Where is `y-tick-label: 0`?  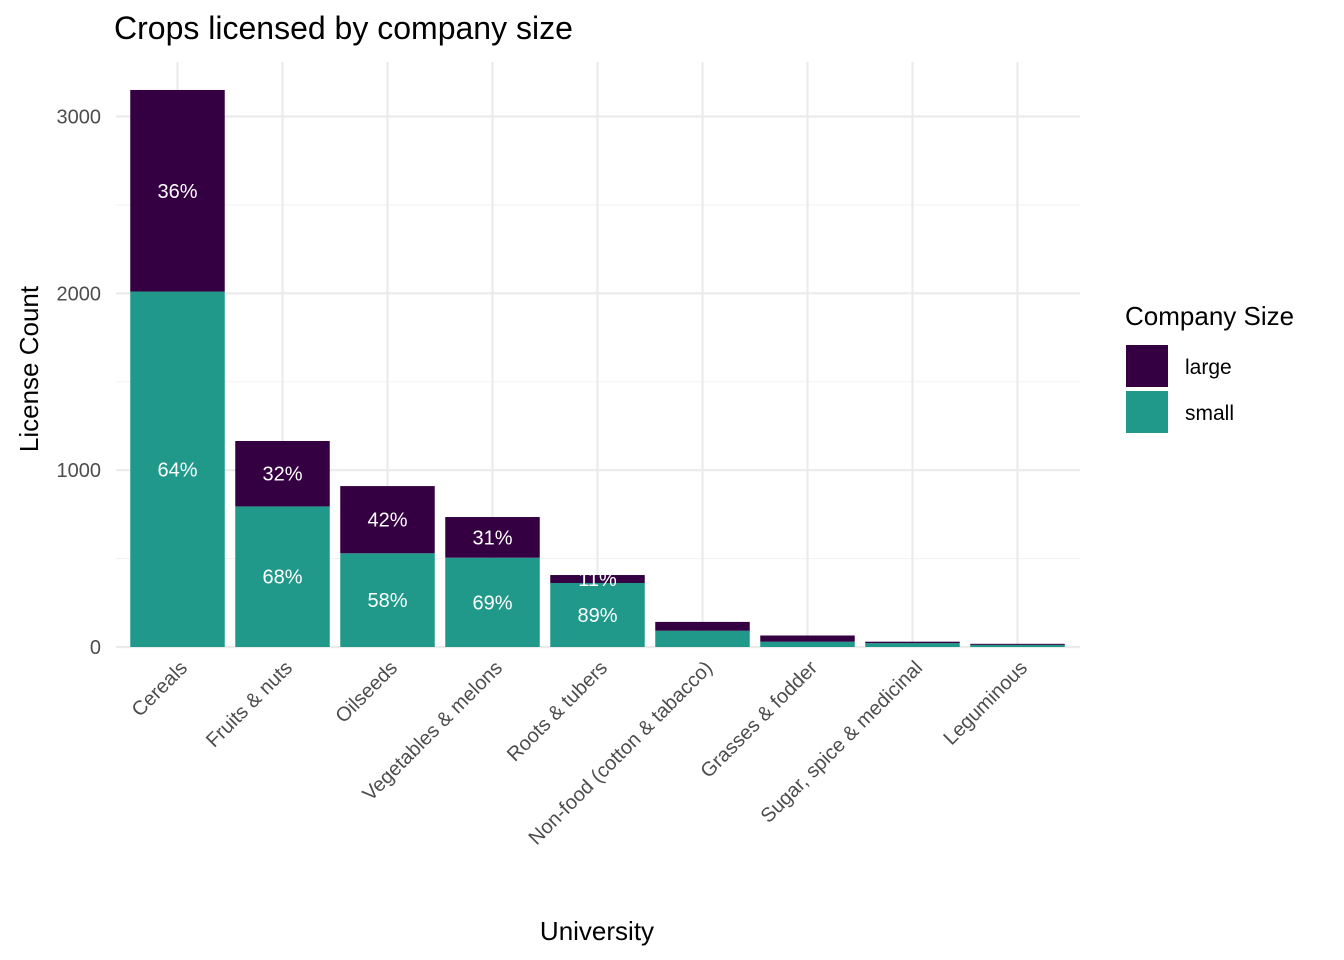 y-tick-label: 0 is located at coordinates (95, 648).